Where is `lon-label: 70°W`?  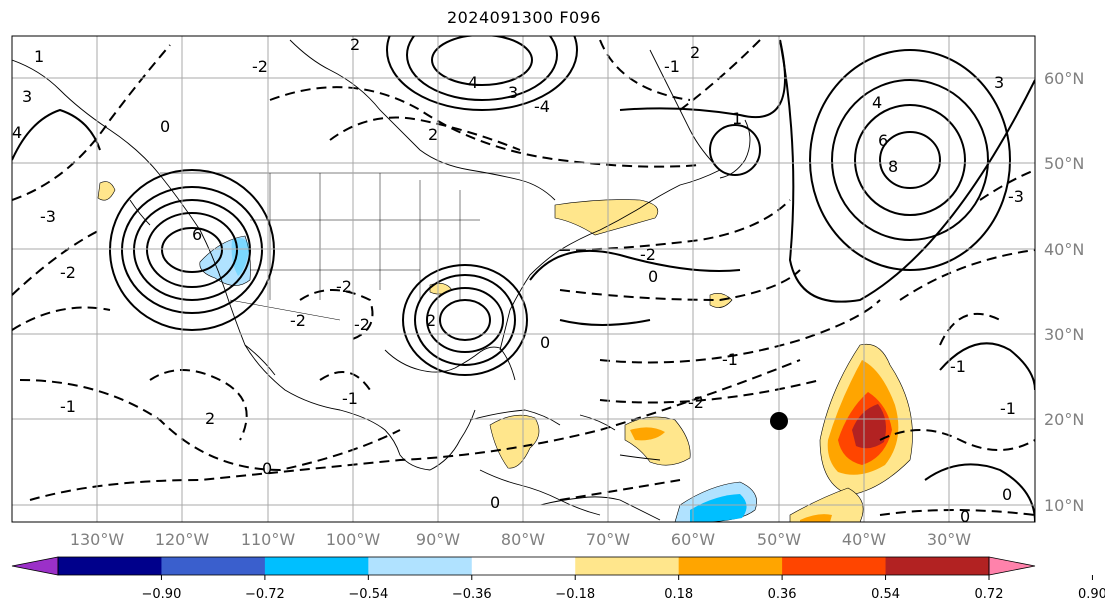
lon-label: 70°W is located at coordinates (608, 539).